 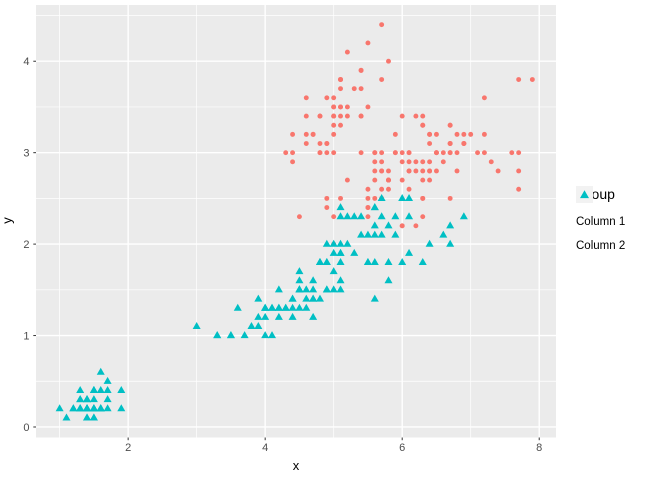 What do you see at coordinates (26, 336) in the screenshot?
I see `y-tick-label: 1` at bounding box center [26, 336].